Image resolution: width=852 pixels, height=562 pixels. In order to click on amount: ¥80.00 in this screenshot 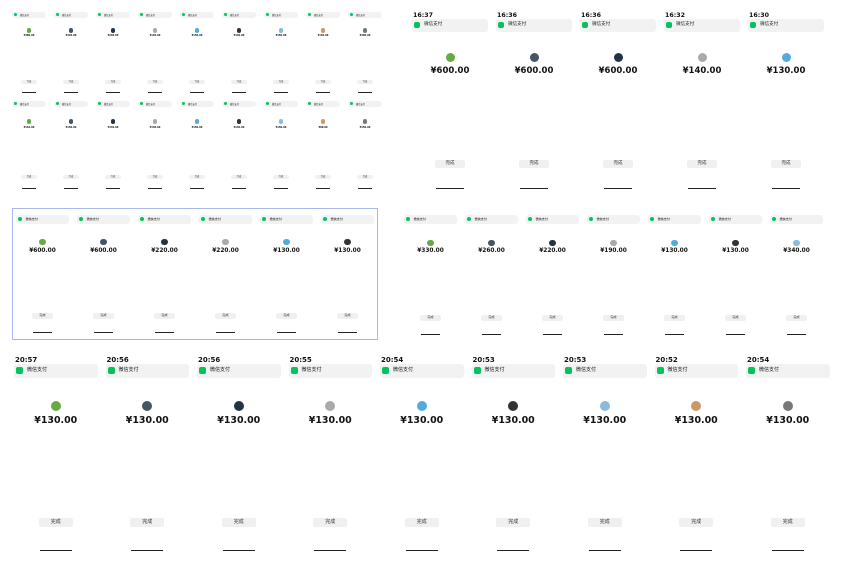, I will do `click(323, 127)`.